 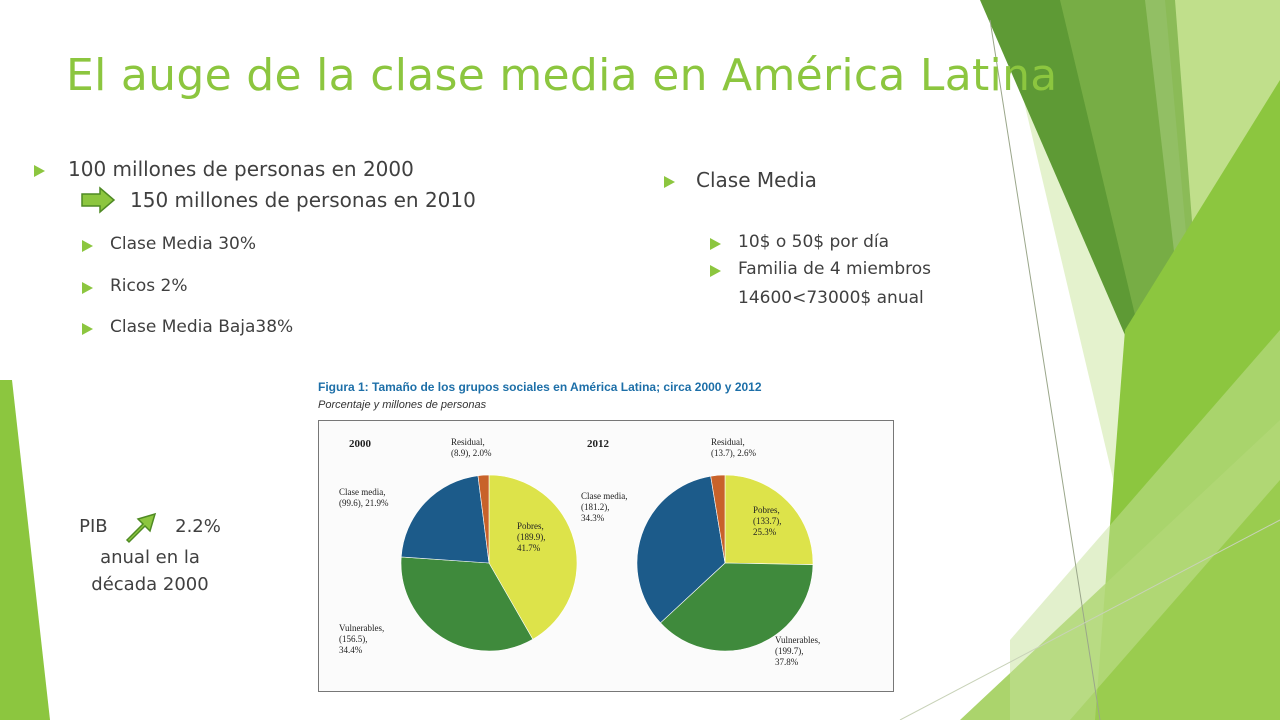 What do you see at coordinates (141, 528) in the screenshot?
I see `up-arrow-icon` at bounding box center [141, 528].